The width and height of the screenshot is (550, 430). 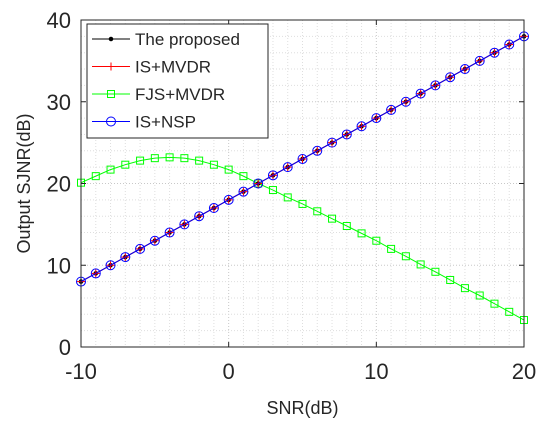 I want to click on legend-item-is-mvdr: IS+MVDR, so click(x=151, y=67).